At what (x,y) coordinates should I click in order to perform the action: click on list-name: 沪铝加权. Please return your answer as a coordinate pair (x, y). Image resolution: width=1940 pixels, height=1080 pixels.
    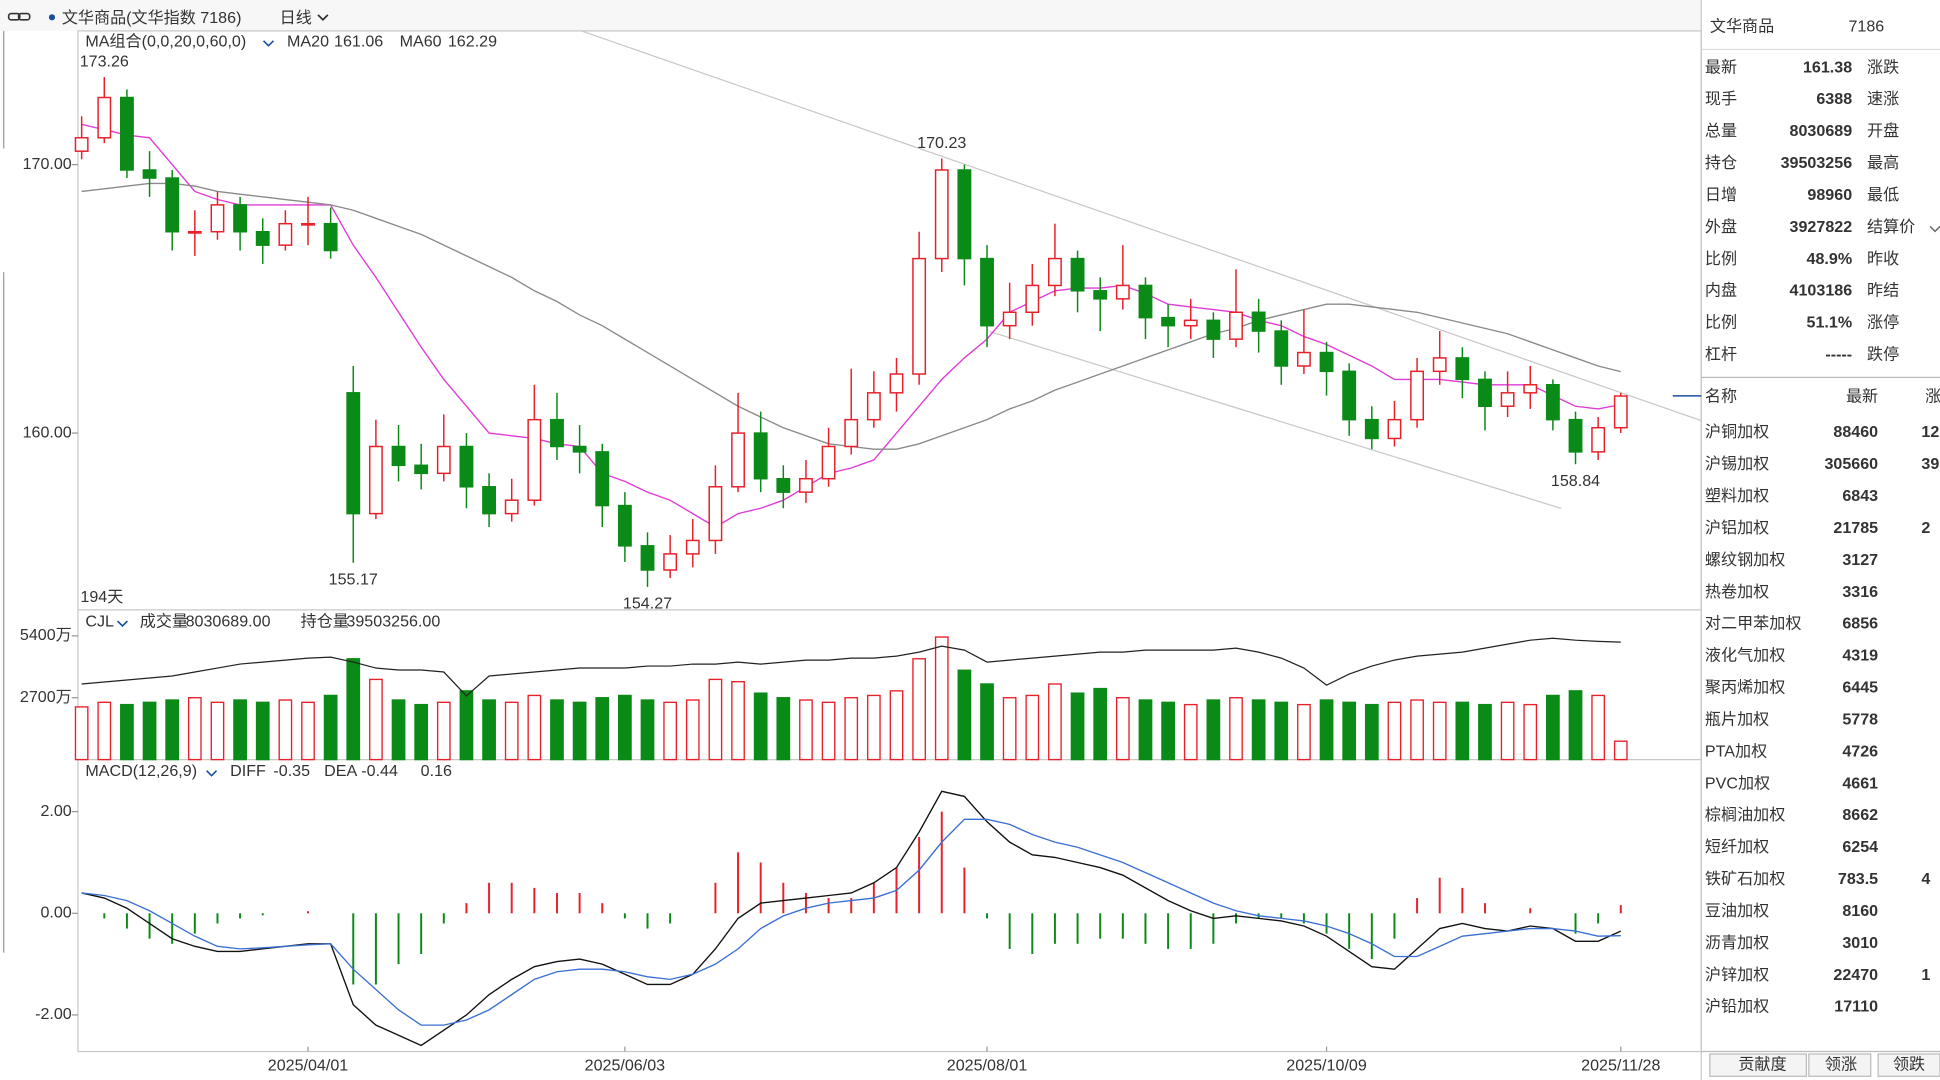
    Looking at the image, I should click on (1737, 528).